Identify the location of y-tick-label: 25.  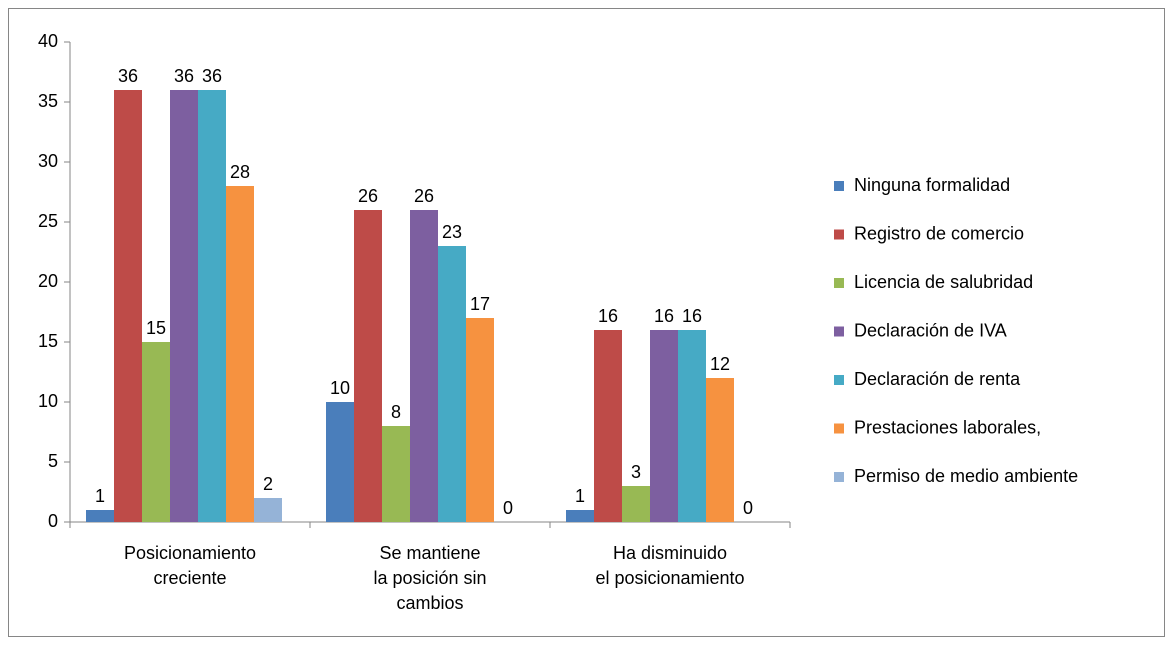
(48, 221).